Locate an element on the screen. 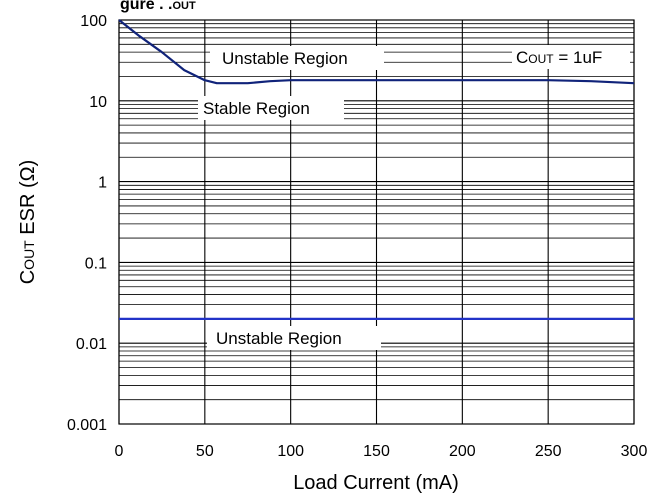  x-tick-label: 150 is located at coordinates (376, 451).